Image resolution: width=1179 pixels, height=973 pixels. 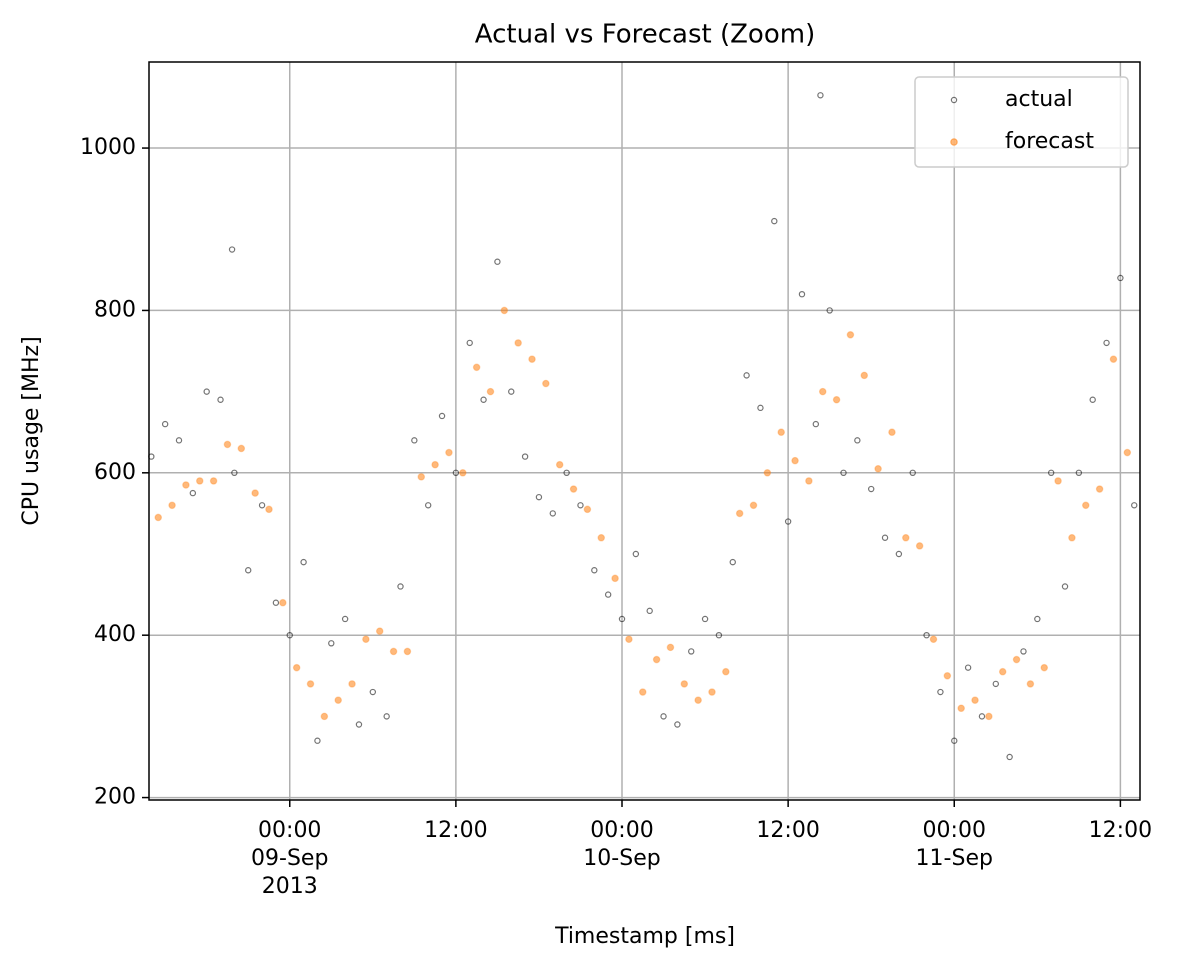 What do you see at coordinates (115, 797) in the screenshot?
I see `y-tick-label: 200` at bounding box center [115, 797].